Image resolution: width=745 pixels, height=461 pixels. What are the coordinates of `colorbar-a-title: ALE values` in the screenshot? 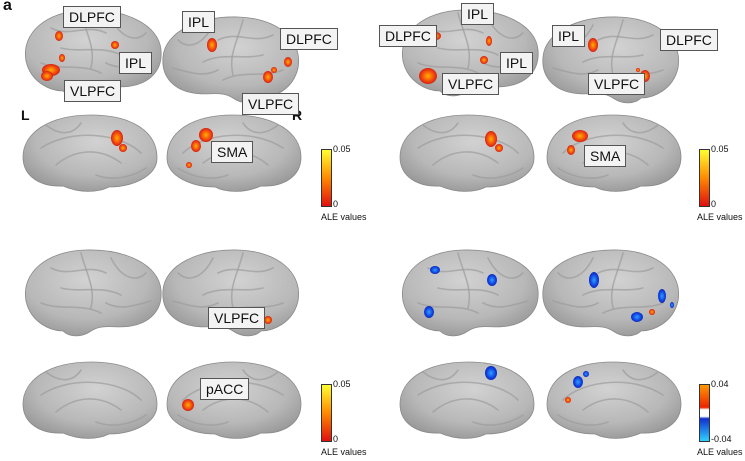 It's located at (344, 217).